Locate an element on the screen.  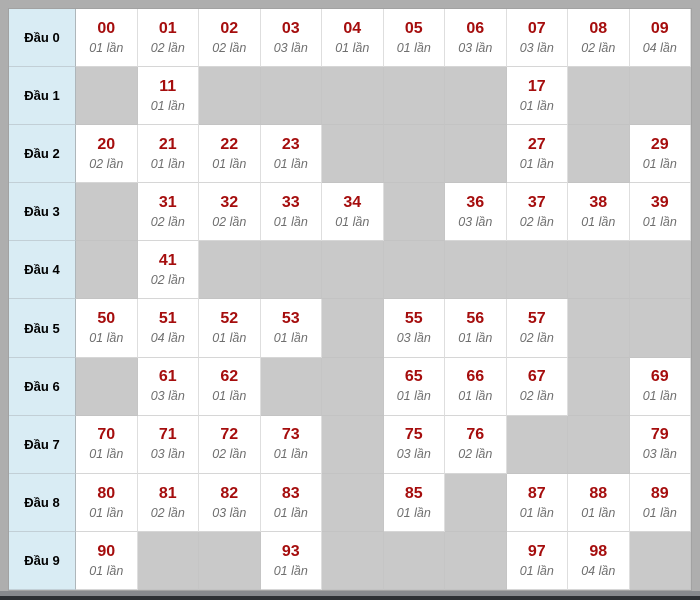
number-cell-22: 22 01 lần is located at coordinates (230, 154).